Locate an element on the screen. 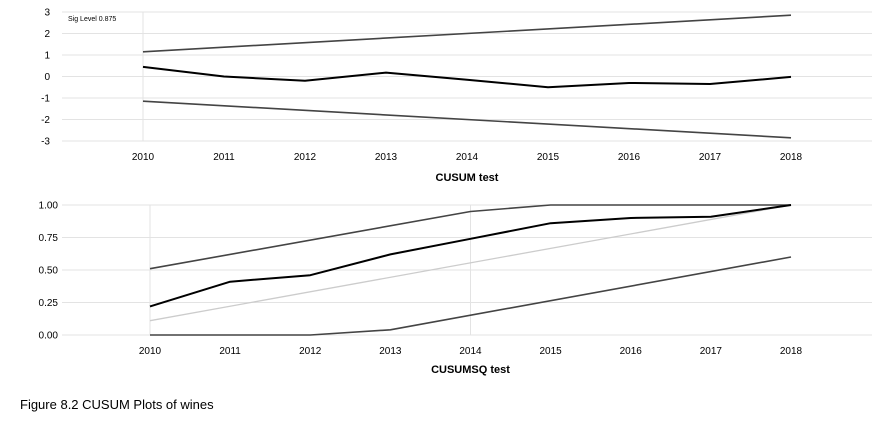 This screenshot has height=430, width=882. y-tick-label: 1.00 is located at coordinates (49, 206).